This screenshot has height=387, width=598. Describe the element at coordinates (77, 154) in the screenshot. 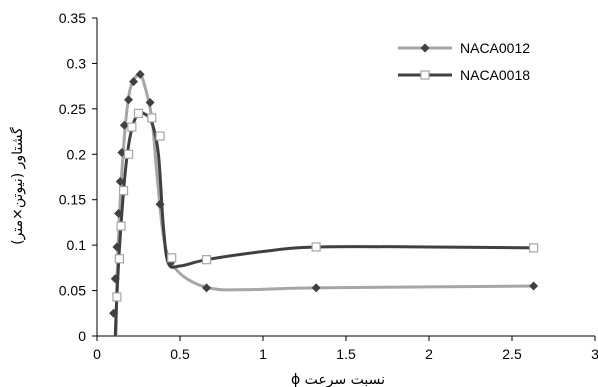

I see `y-tick-label: 0.2` at that location.